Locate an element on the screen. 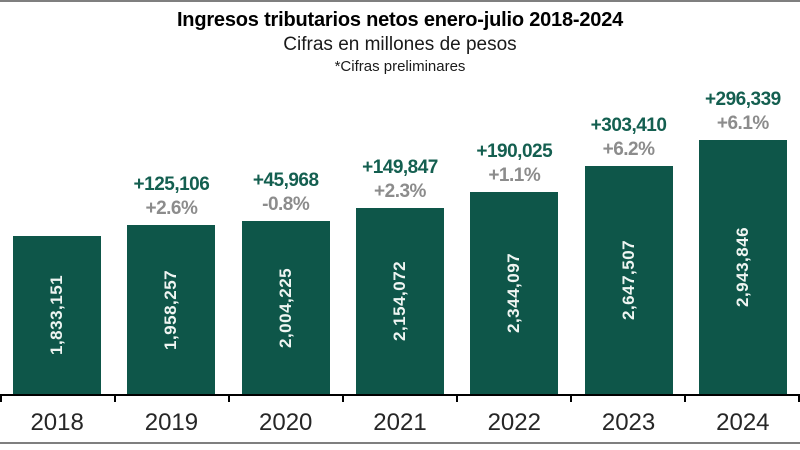 The height and width of the screenshot is (450, 800). bar-column-2023: +303,410 +6.2% 2,647,507 is located at coordinates (628, 241).